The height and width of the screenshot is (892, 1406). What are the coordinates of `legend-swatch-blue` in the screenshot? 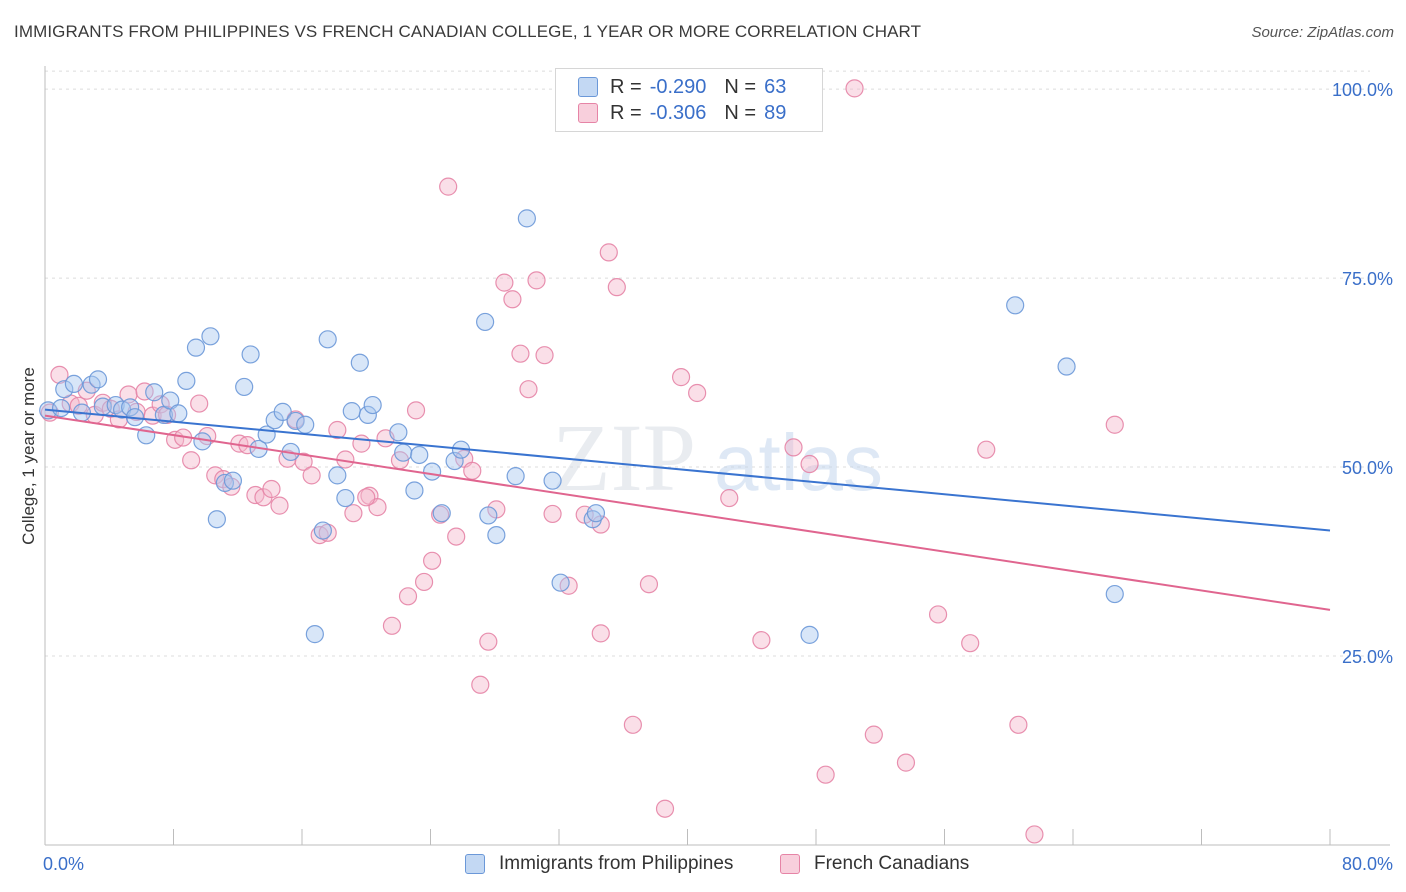 It's located at (588, 87).